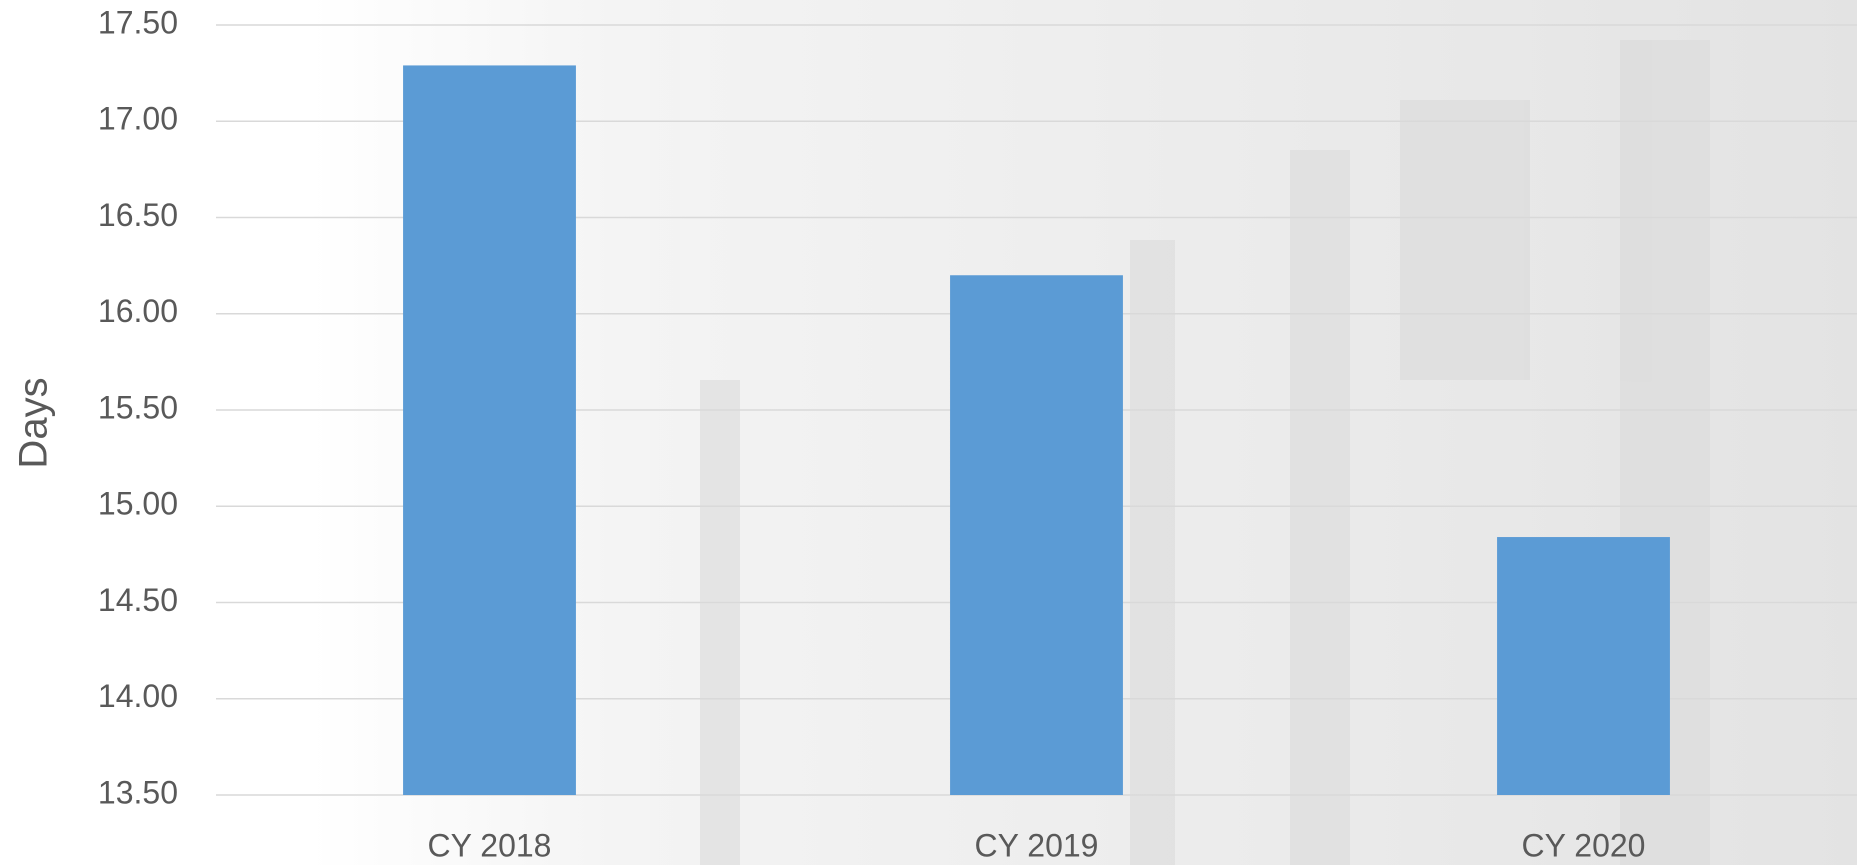 Image resolution: width=1857 pixels, height=865 pixels. I want to click on y-tick-label: 14.50, so click(138, 600).